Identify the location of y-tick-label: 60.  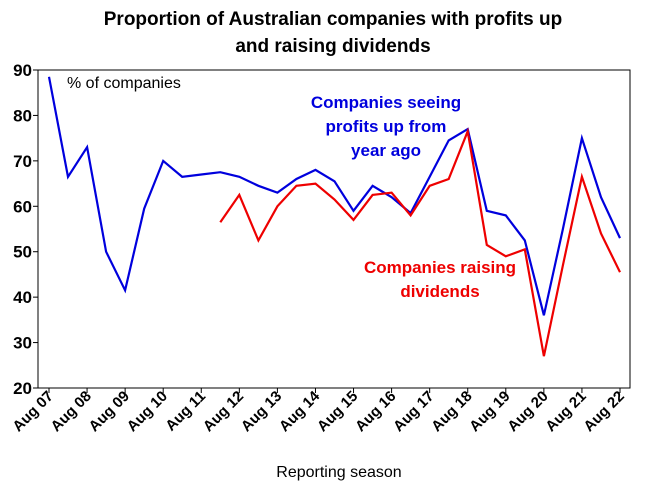
(22, 206).